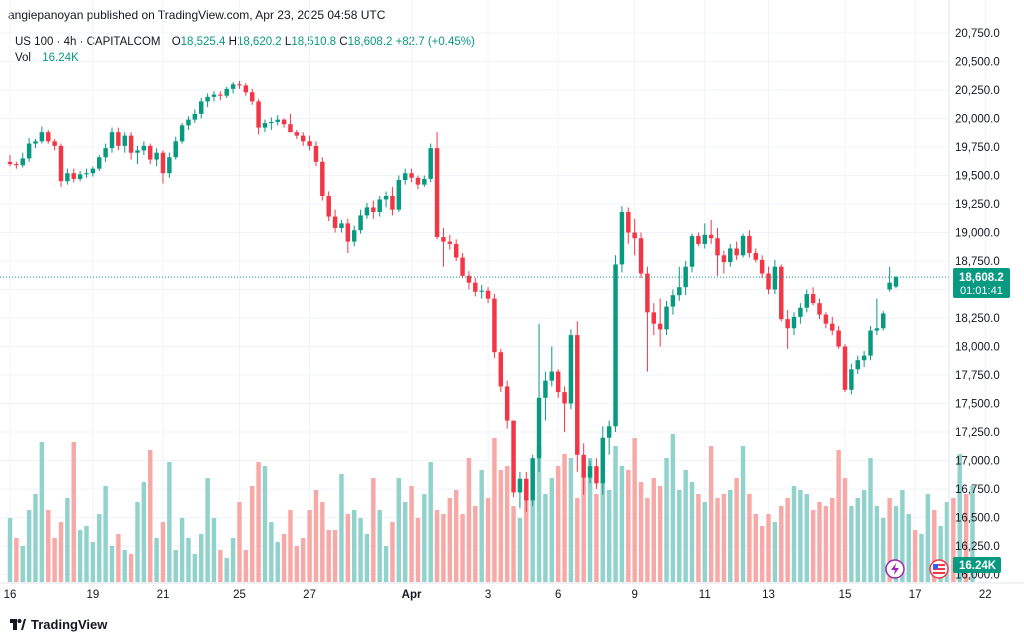 This screenshot has height=641, width=1024. I want to click on time-tick-label: 13, so click(768, 595).